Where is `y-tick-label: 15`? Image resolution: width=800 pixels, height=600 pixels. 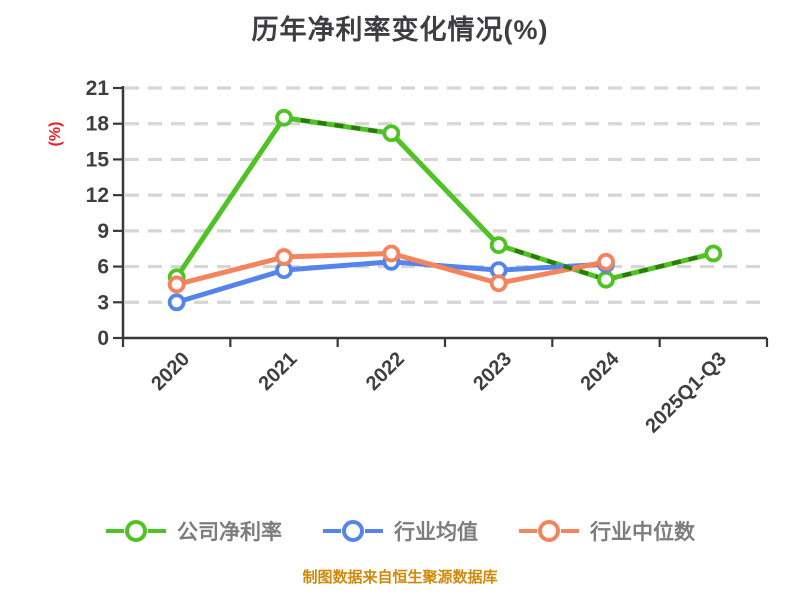 y-tick-label: 15 is located at coordinates (98, 159).